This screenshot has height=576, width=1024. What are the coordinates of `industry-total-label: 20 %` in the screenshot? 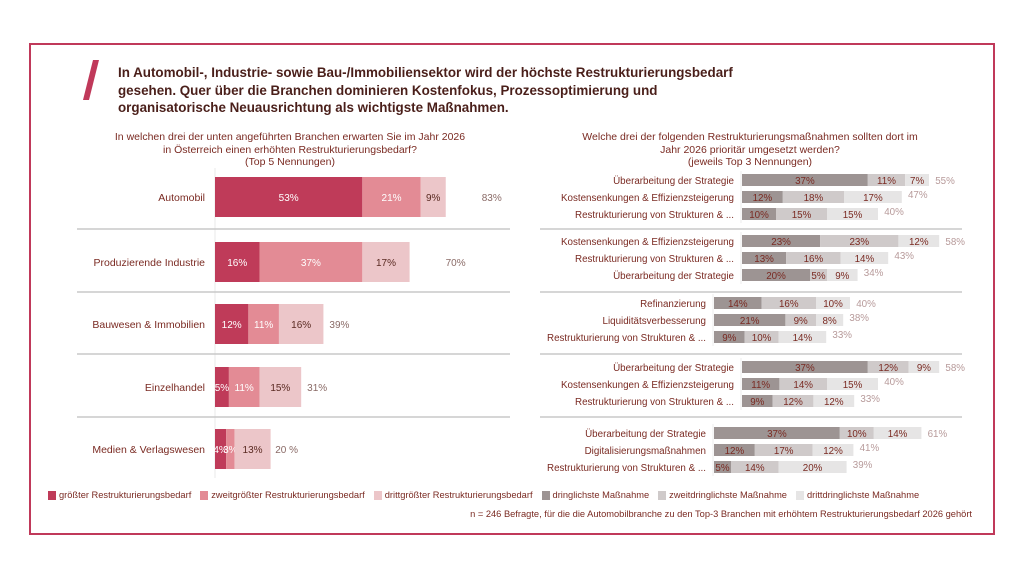 It's located at (286, 450).